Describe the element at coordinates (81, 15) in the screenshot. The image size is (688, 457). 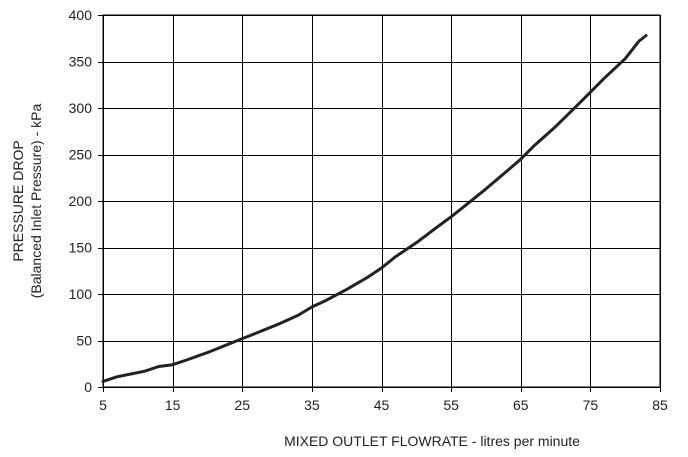
I see `y-tick-label: 400` at that location.